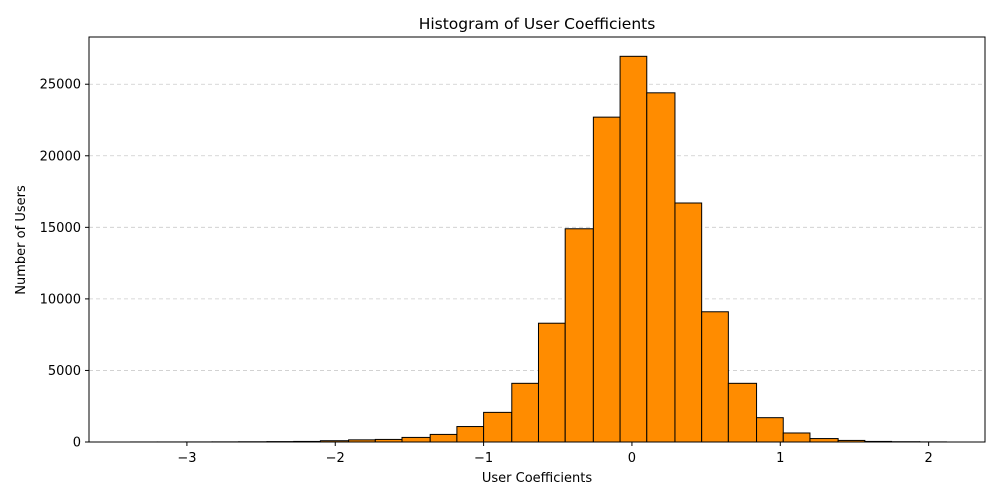 This screenshot has width=1000, height=500. I want to click on x-tick-label-1: −2, so click(335, 458).